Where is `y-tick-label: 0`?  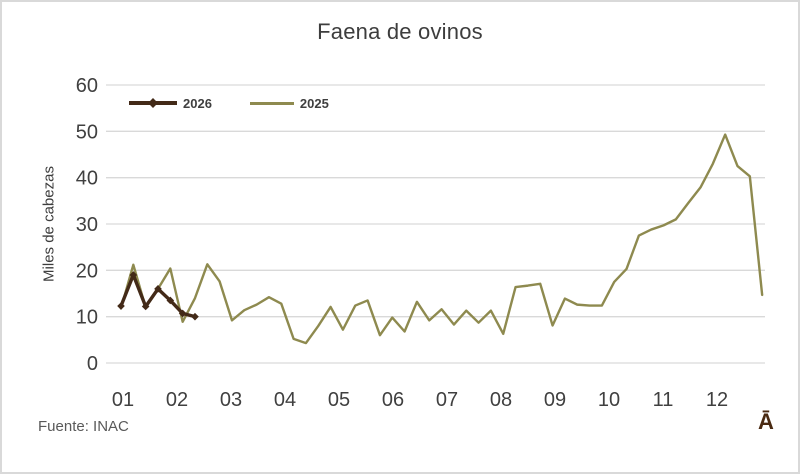
y-tick-label: 0 is located at coordinates (92, 364).